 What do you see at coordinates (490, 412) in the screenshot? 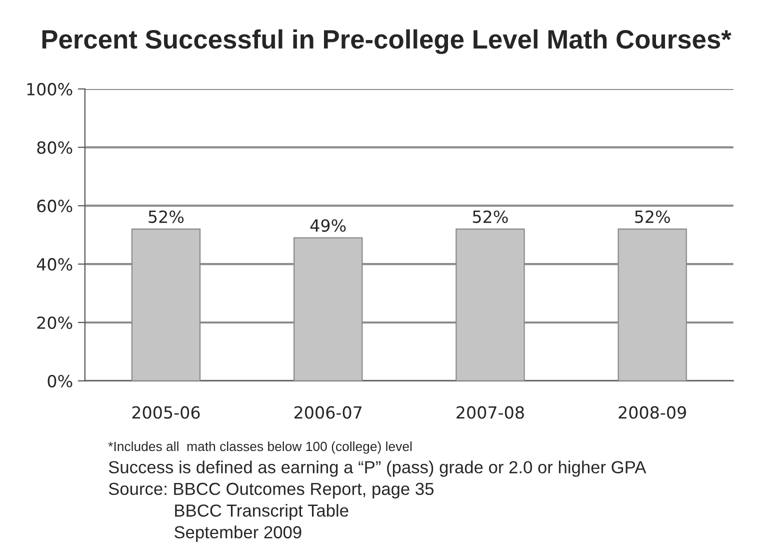
I see `x-tick-label: 2007-08` at bounding box center [490, 412].